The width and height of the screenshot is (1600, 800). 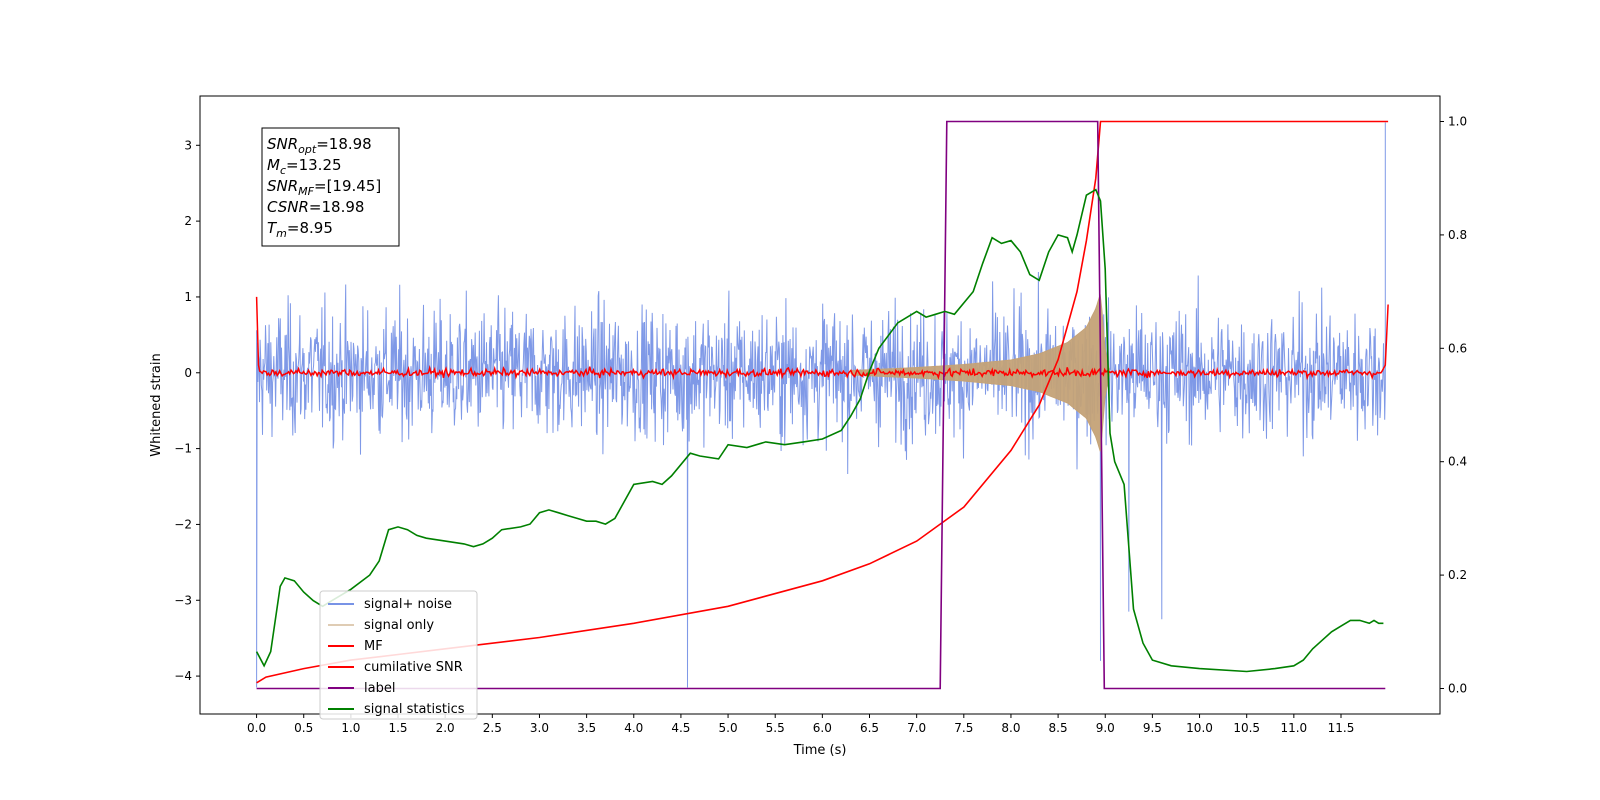 What do you see at coordinates (445, 728) in the screenshot?
I see `x-tick-label: 2.0` at bounding box center [445, 728].